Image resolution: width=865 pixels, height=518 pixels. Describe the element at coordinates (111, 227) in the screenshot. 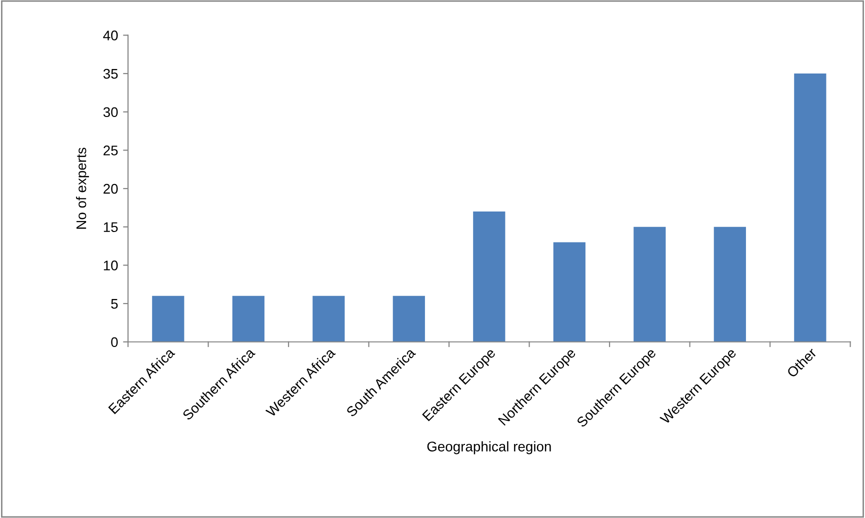

I see `y-tick-label: 15` at that location.